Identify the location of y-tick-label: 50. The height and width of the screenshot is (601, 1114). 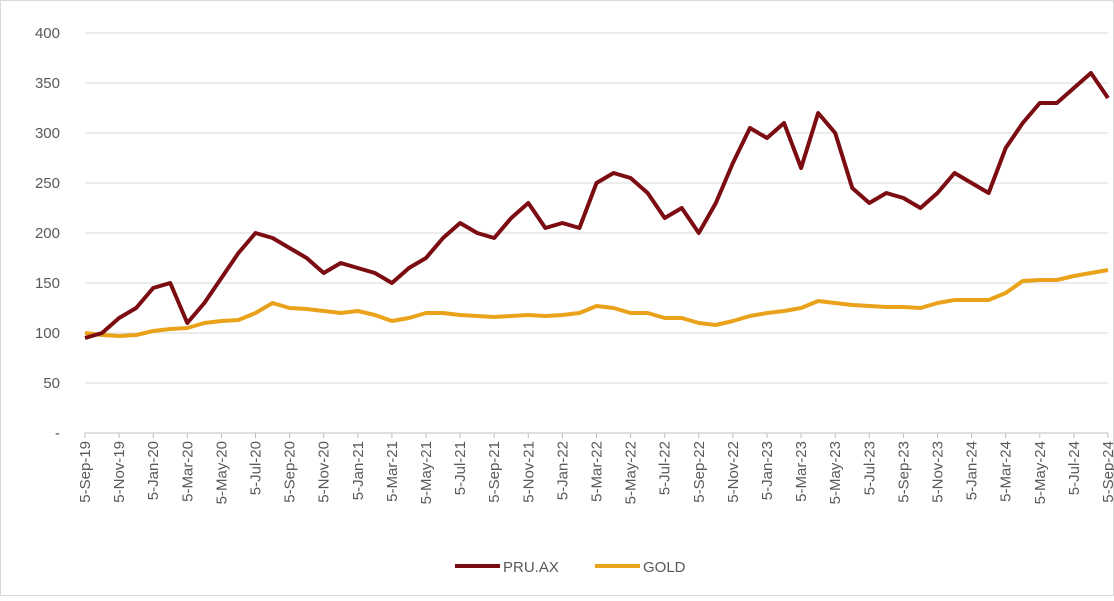
(51, 383).